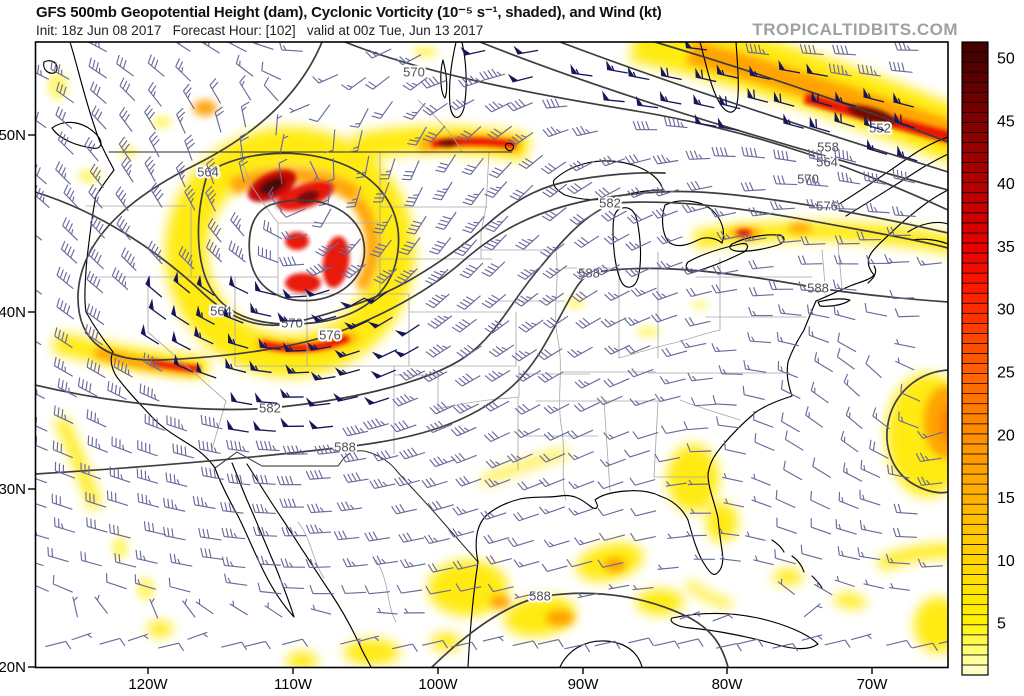 Image resolution: width=1024 pixels, height=696 pixels. What do you see at coordinates (1006, 435) in the screenshot?
I see `colorbar-tick-label: 20` at bounding box center [1006, 435].